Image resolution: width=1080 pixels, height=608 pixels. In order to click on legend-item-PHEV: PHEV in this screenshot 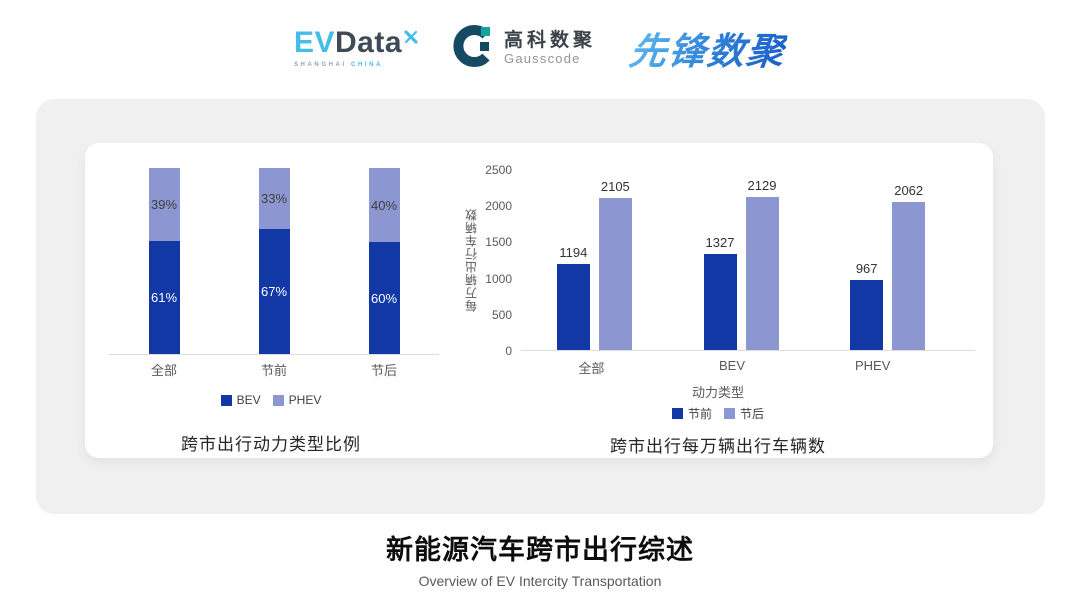, I will do `click(297, 400)`.